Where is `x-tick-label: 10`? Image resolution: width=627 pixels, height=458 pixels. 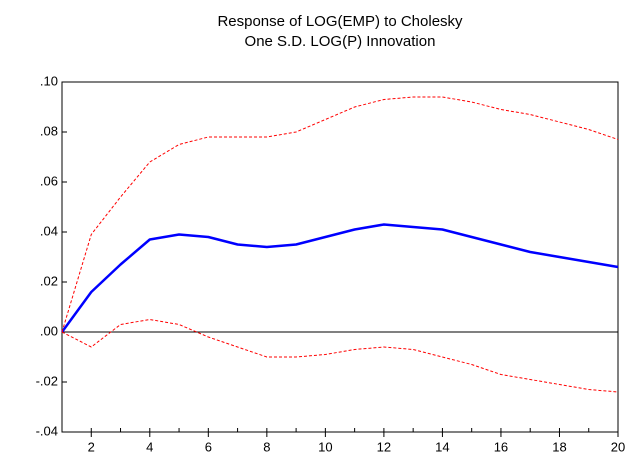 x-tick-label: 10 is located at coordinates (325, 446).